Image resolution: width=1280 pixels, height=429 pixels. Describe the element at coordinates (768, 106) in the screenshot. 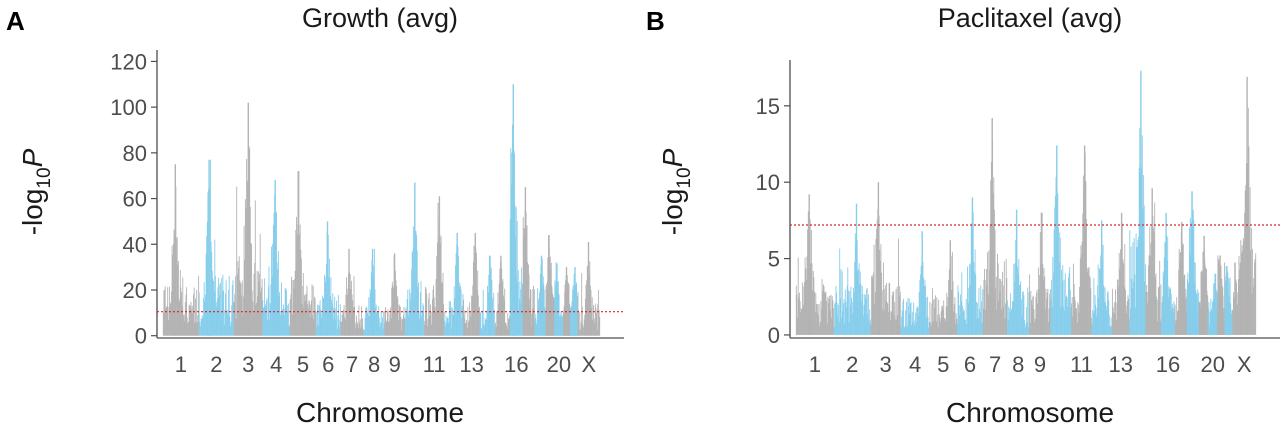

I see `y-tick-label: 15` at that location.